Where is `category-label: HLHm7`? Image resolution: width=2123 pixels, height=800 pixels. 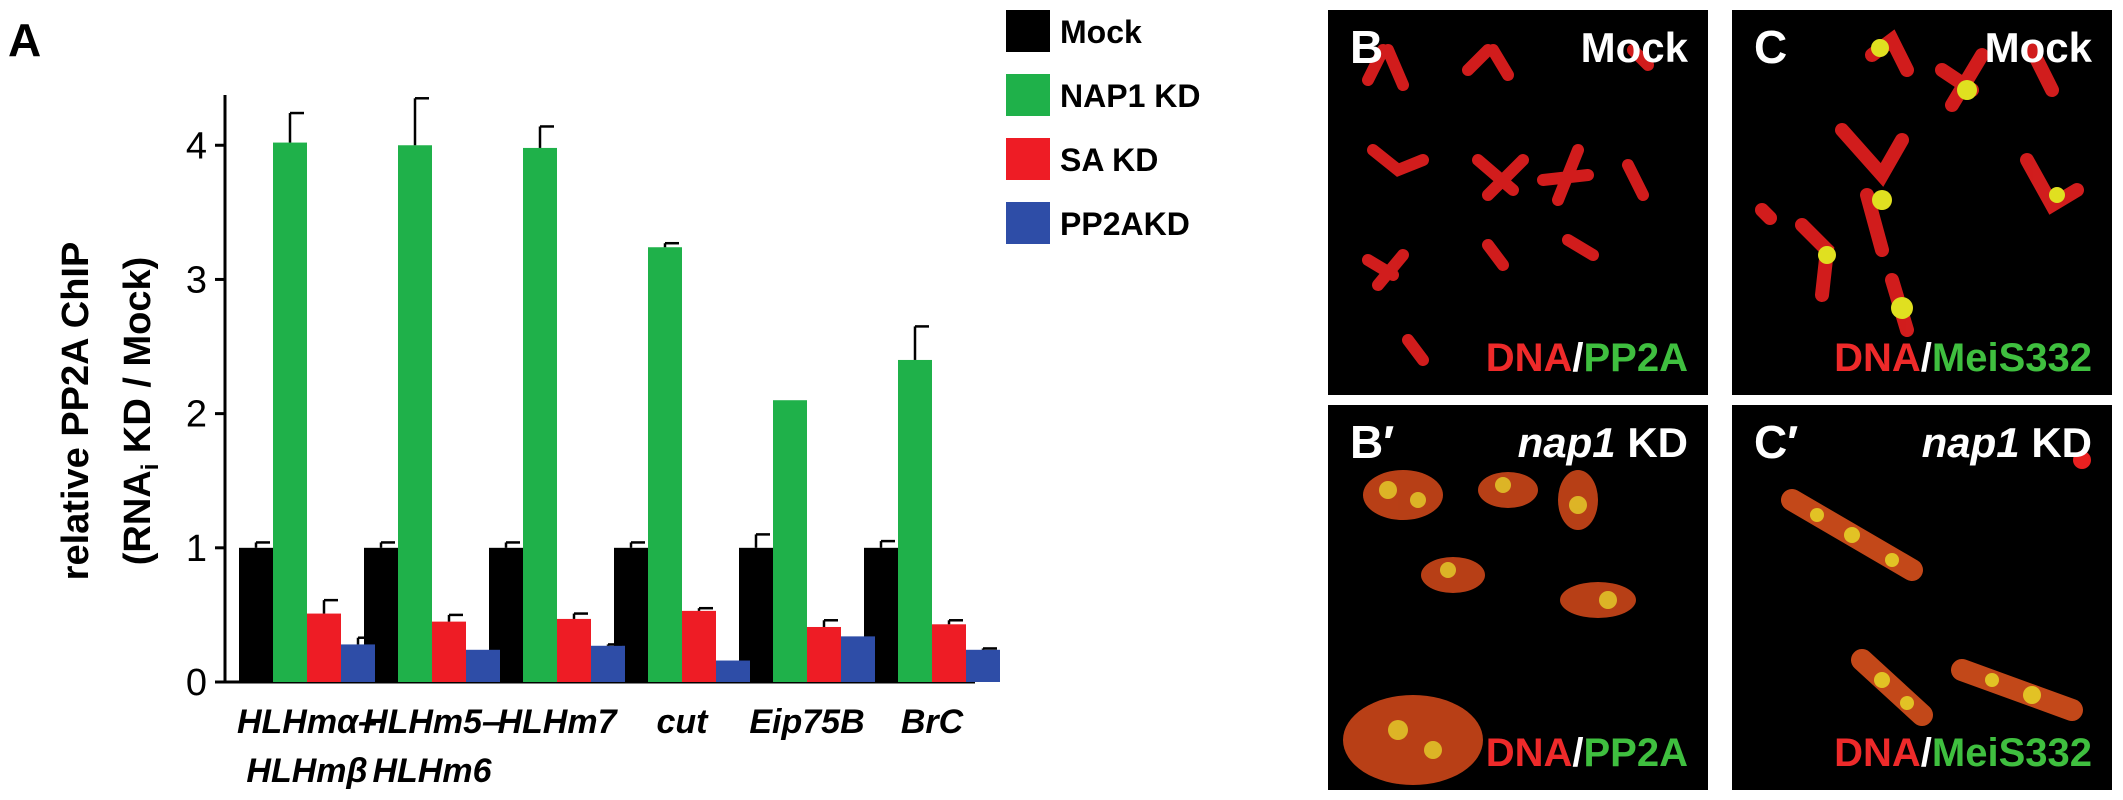
category-label: HLHm7 is located at coordinates (557, 722).